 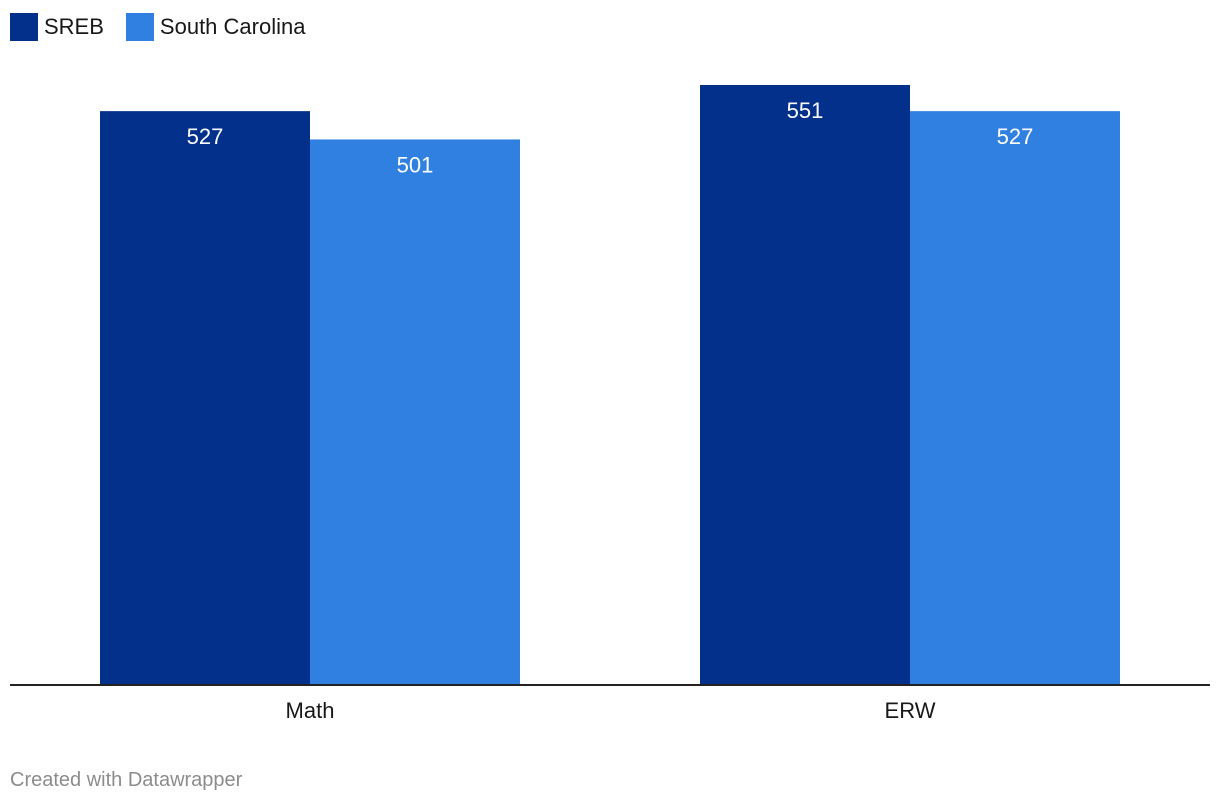 I want to click on bar-sreb-erw, so click(x=805, y=385).